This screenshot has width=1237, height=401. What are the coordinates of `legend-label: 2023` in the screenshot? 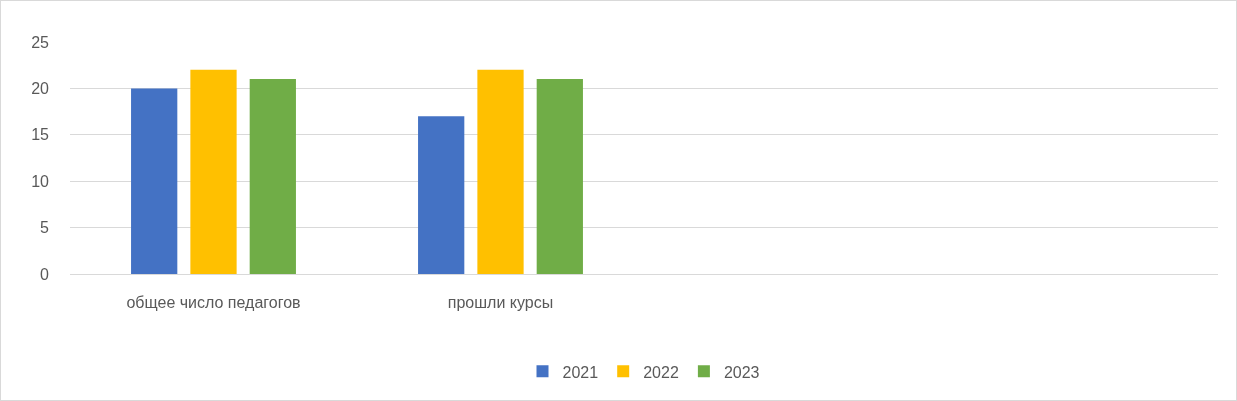 It's located at (741, 372).